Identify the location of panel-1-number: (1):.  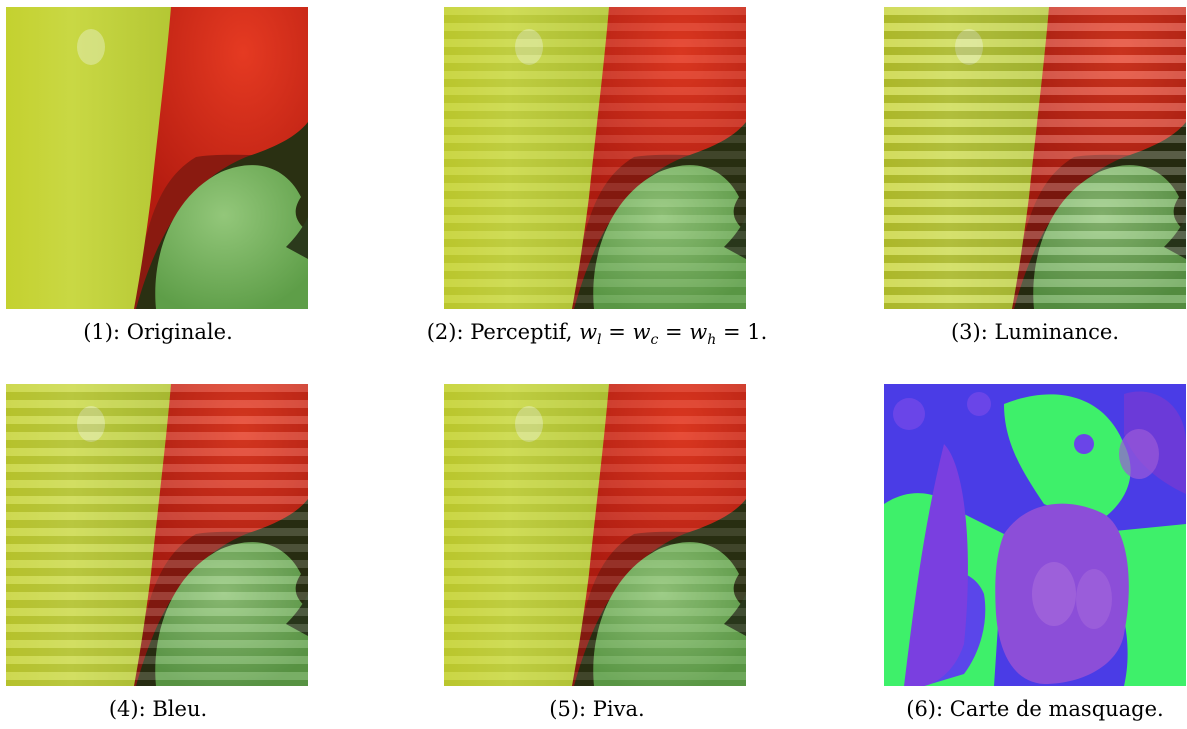
(102, 332).